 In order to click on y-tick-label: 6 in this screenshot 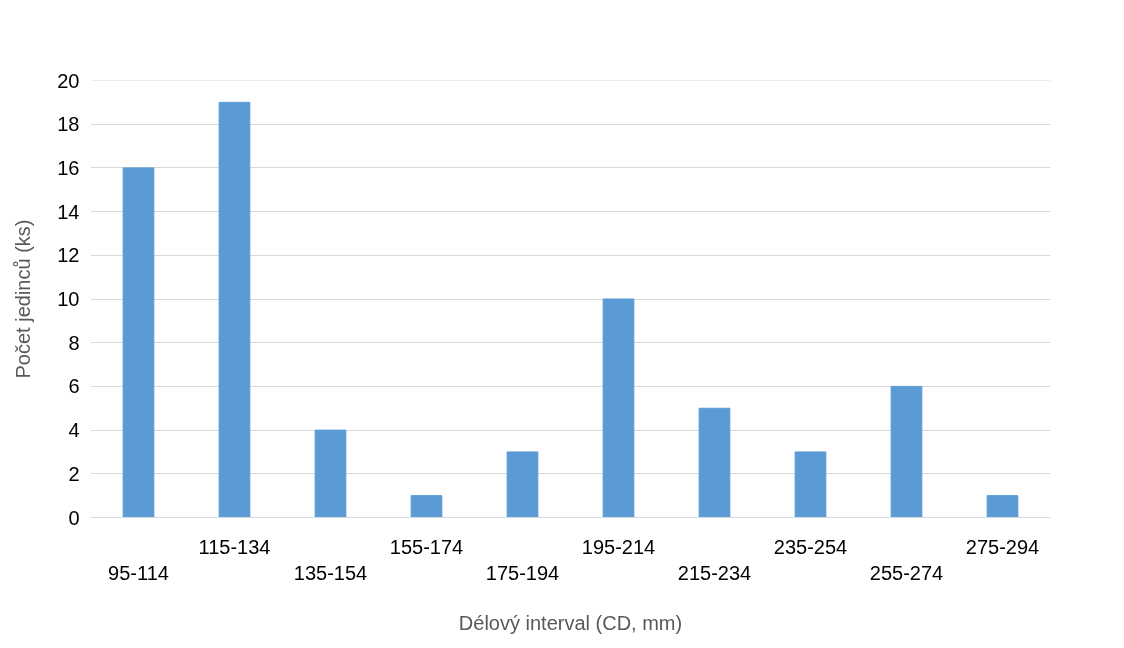, I will do `click(74, 386)`.